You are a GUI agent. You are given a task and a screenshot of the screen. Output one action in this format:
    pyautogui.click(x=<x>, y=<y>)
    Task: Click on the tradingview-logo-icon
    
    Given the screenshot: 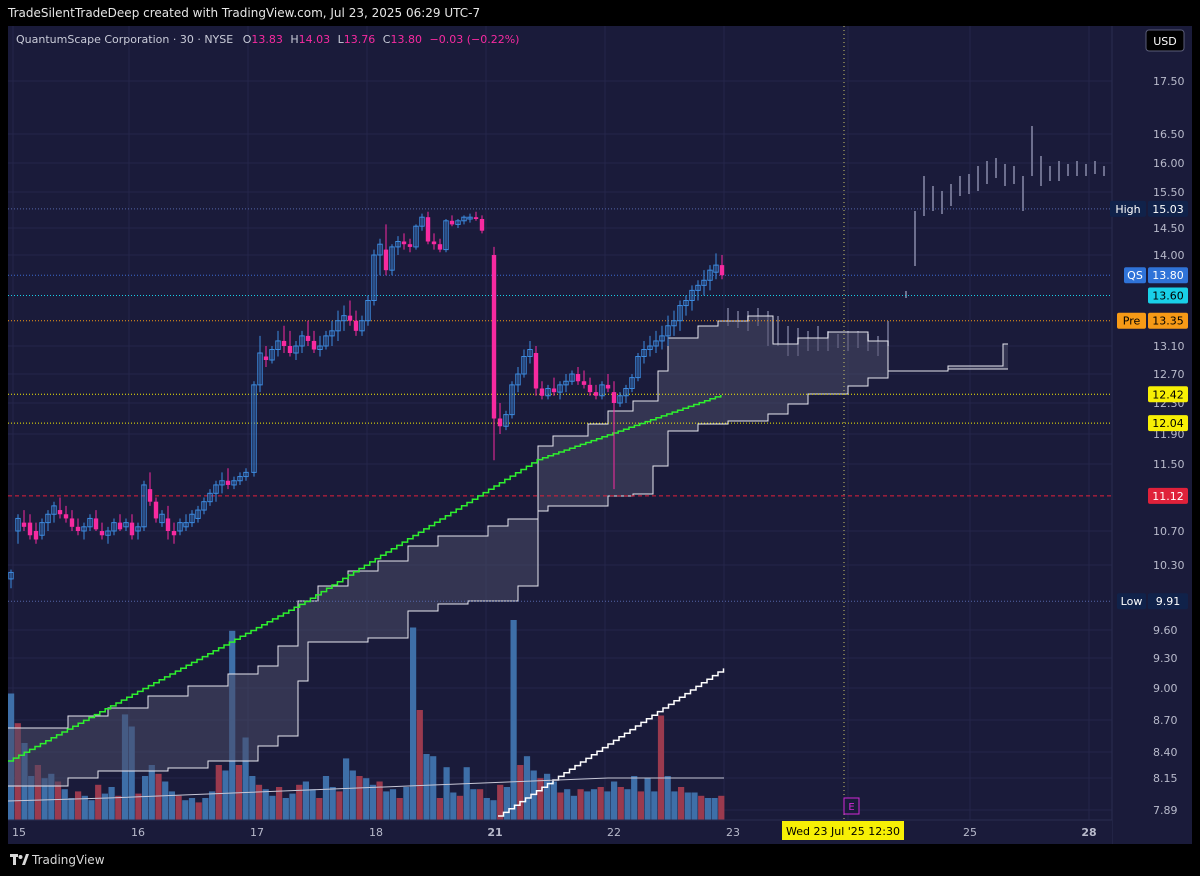 What is the action you would take?
    pyautogui.click(x=20, y=860)
    